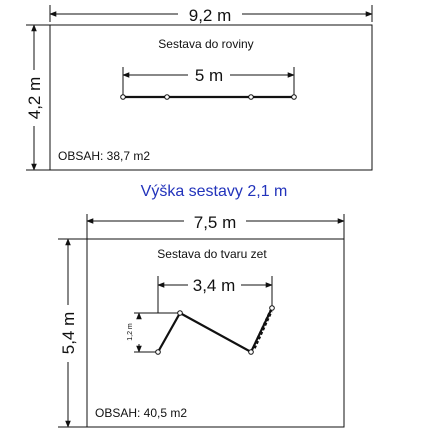 The width and height of the screenshot is (426, 439). What do you see at coordinates (214, 285) in the screenshot?
I see `plan2-inner-label: 3,4 m` at bounding box center [214, 285].